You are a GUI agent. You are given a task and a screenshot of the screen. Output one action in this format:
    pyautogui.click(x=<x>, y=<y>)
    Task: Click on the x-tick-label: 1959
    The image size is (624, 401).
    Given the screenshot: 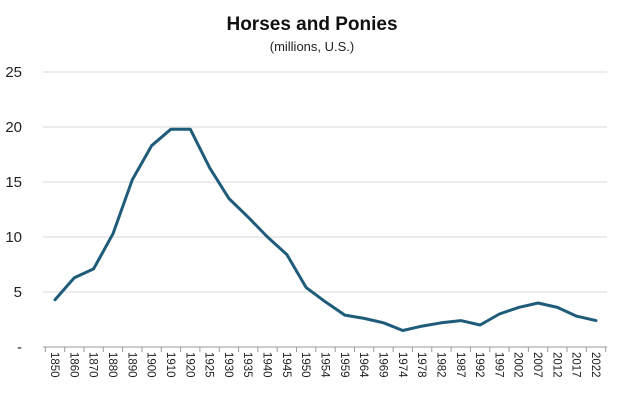 What is the action you would take?
    pyautogui.click(x=344, y=365)
    